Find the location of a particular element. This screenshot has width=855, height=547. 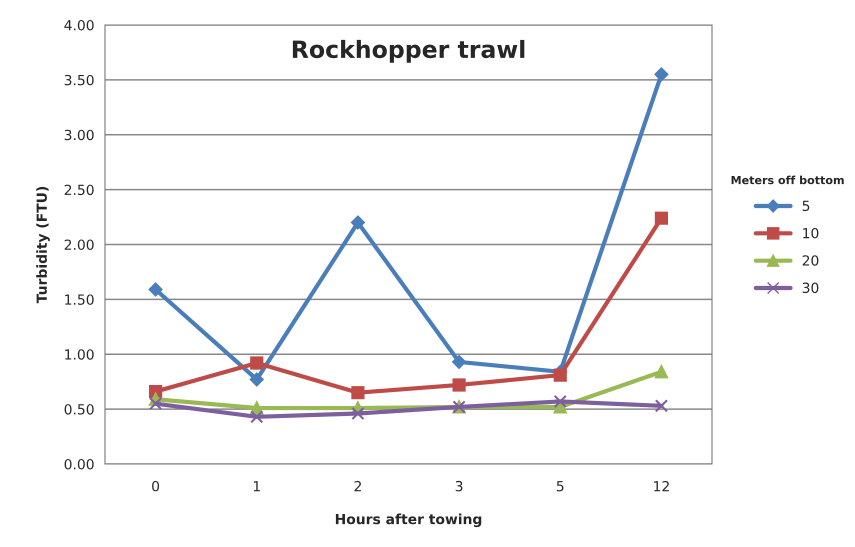

text: Rockhopper trawl is located at coordinates (408, 51).